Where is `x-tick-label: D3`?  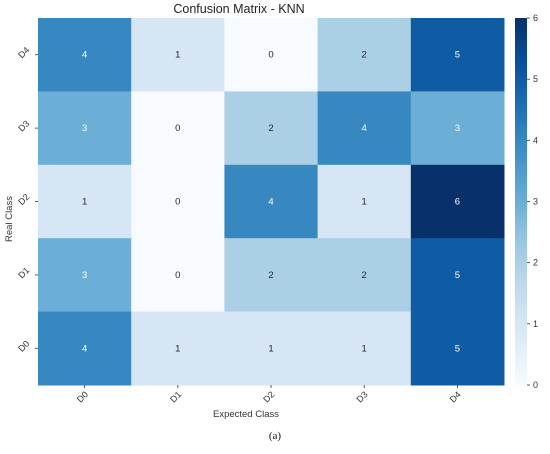 x-tick-label: D3 is located at coordinates (361, 396).